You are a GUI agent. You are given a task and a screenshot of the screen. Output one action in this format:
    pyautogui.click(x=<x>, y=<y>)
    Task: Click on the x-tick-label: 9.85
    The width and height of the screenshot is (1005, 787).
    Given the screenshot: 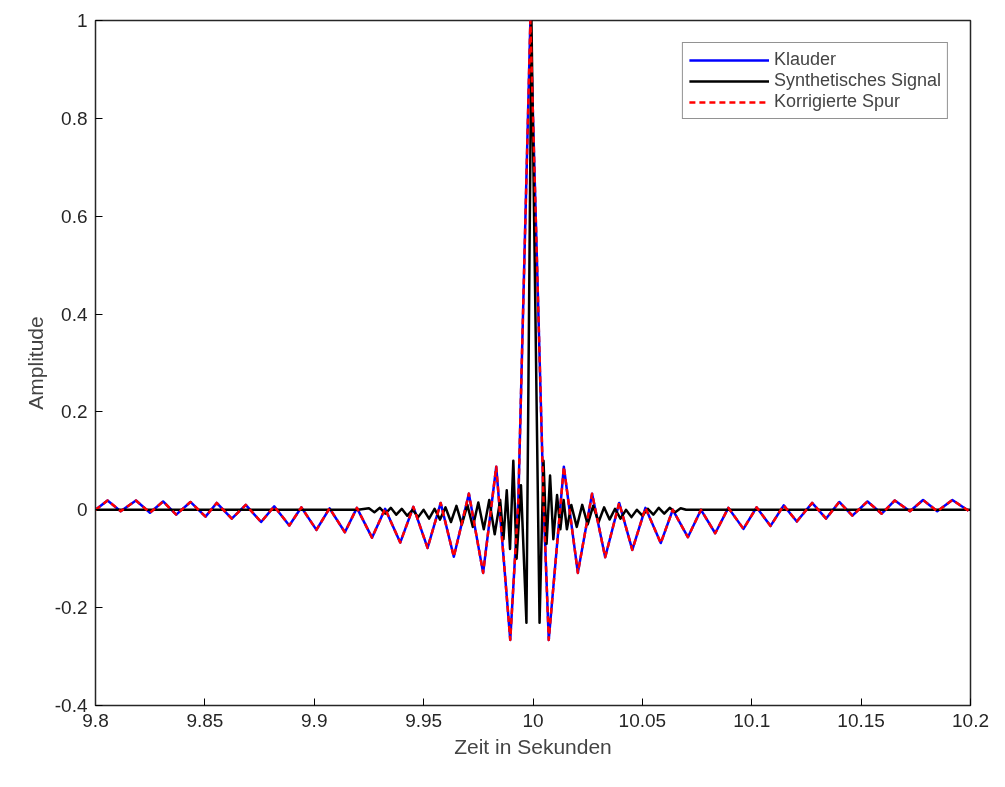 What is the action you would take?
    pyautogui.click(x=205, y=720)
    